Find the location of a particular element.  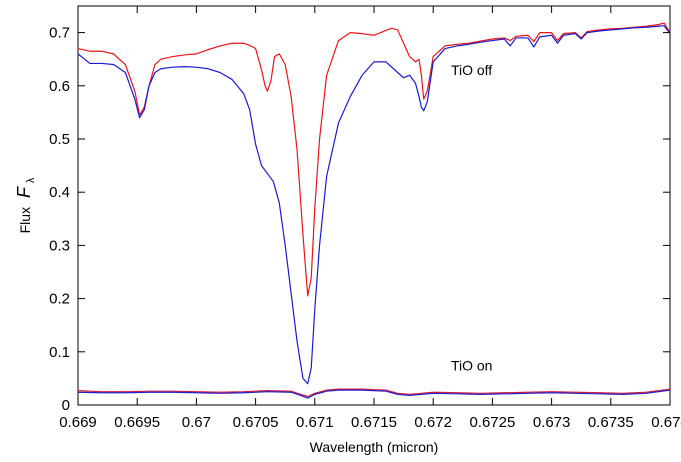

x-tick-label: 0.6725 is located at coordinates (492, 422).